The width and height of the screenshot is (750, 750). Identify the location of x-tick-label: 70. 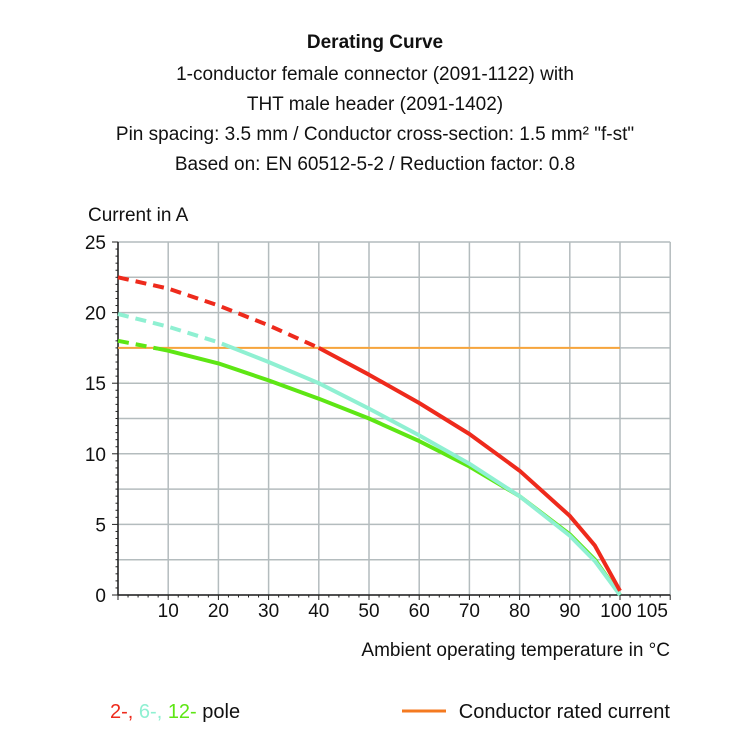
(469, 611).